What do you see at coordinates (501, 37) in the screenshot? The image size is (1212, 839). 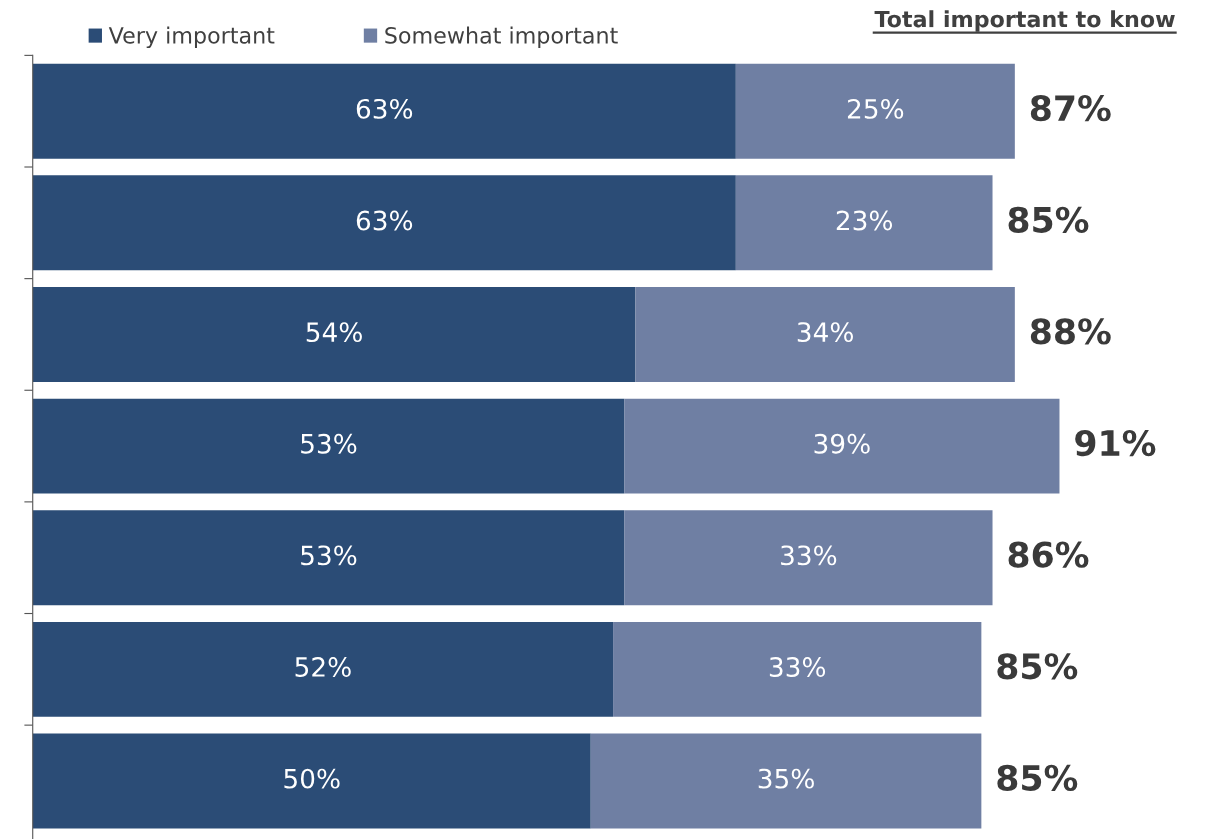 I see `legend-label: Somewhat important` at bounding box center [501, 37].